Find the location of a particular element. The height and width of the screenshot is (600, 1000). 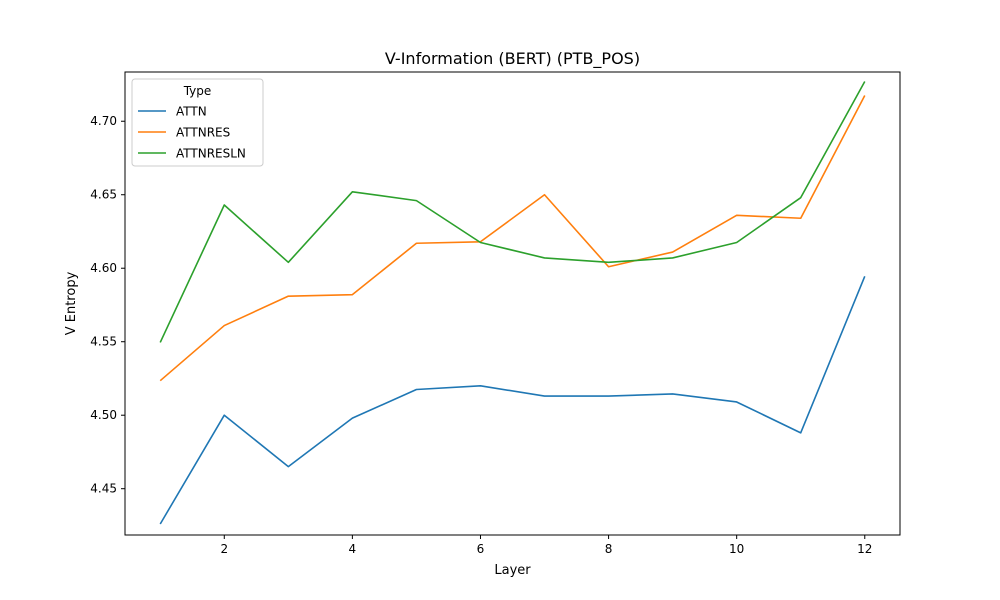

x-axis-label: Layer is located at coordinates (512, 570).